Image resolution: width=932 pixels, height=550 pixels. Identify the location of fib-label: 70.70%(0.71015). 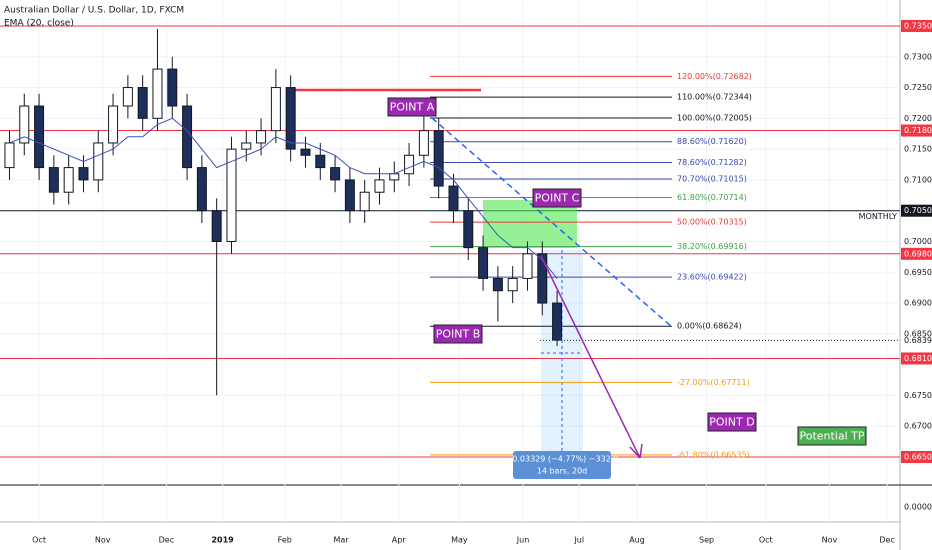
(712, 178).